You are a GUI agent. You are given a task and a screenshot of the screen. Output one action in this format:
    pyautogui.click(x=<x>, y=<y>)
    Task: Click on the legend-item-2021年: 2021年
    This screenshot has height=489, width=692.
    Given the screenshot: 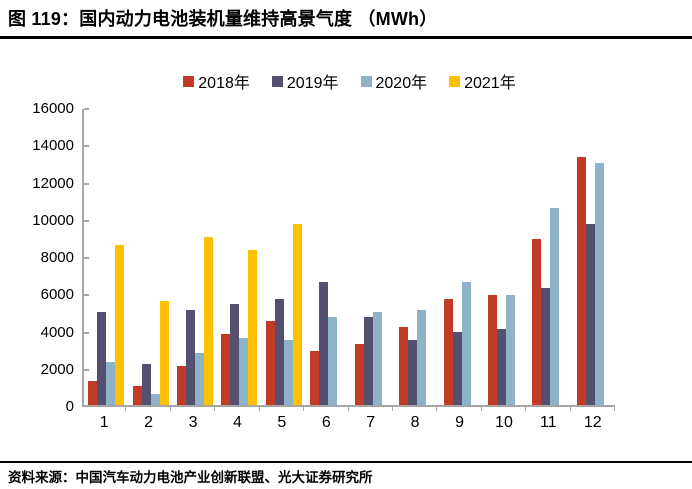 What is the action you would take?
    pyautogui.click(x=482, y=81)
    